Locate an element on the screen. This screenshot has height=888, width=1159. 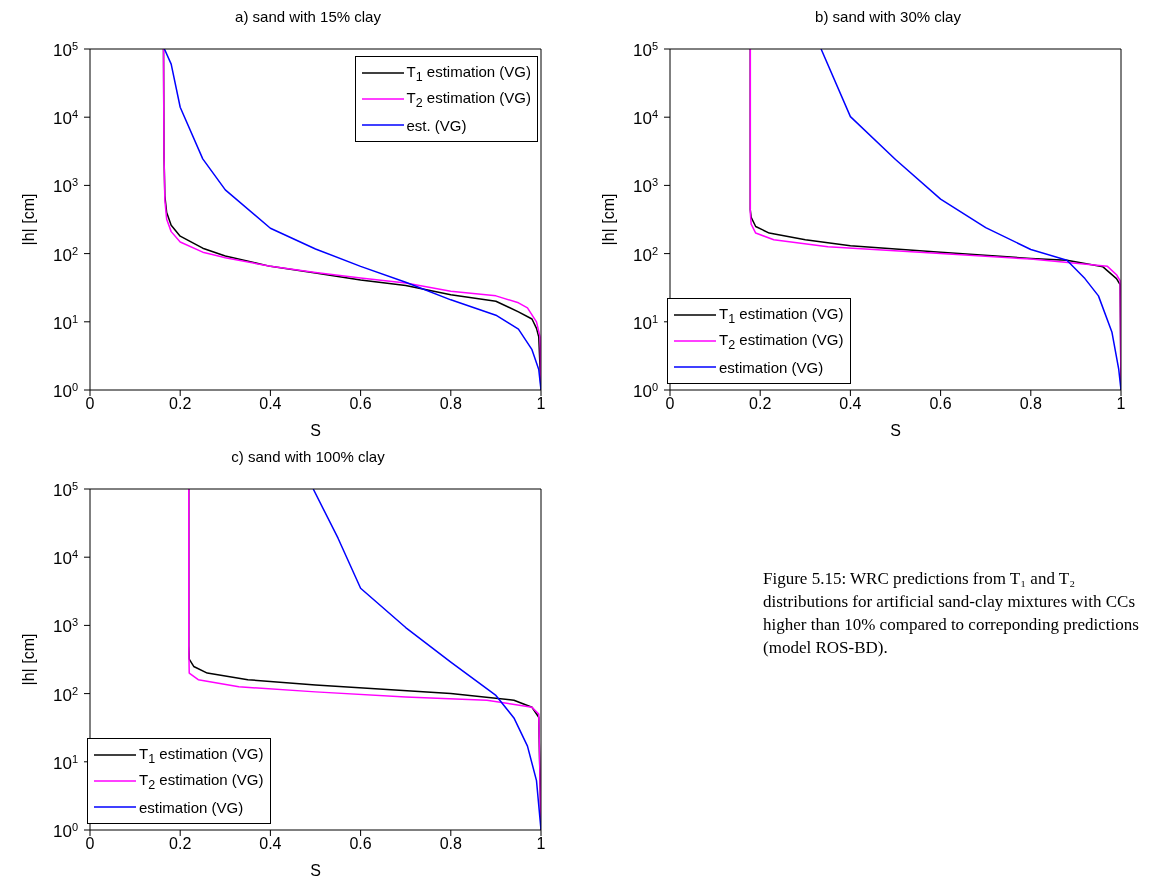
chart-title: c) sand with 100% clay is located at coordinates (308, 456).